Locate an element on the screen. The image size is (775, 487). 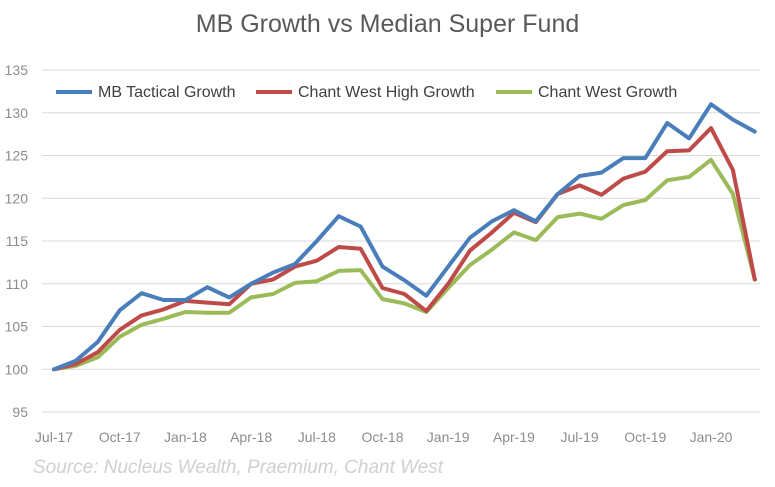
x-tick-label: Jan-19 is located at coordinates (448, 437).